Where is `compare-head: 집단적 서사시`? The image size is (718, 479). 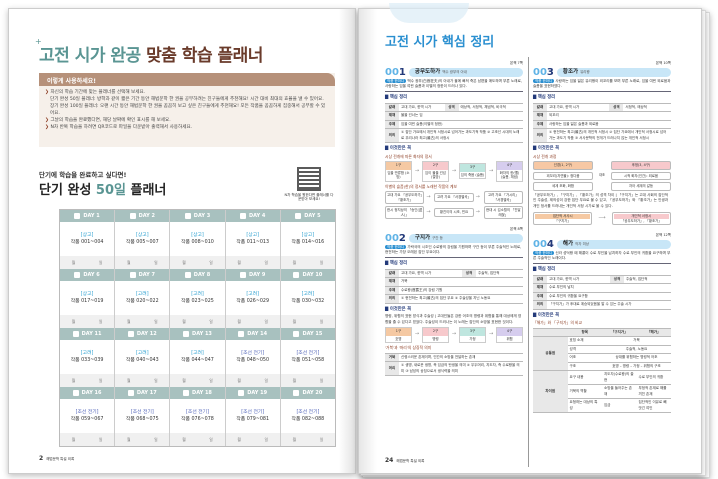
compare-head: 집단적 서사시 is located at coordinates (563, 216).